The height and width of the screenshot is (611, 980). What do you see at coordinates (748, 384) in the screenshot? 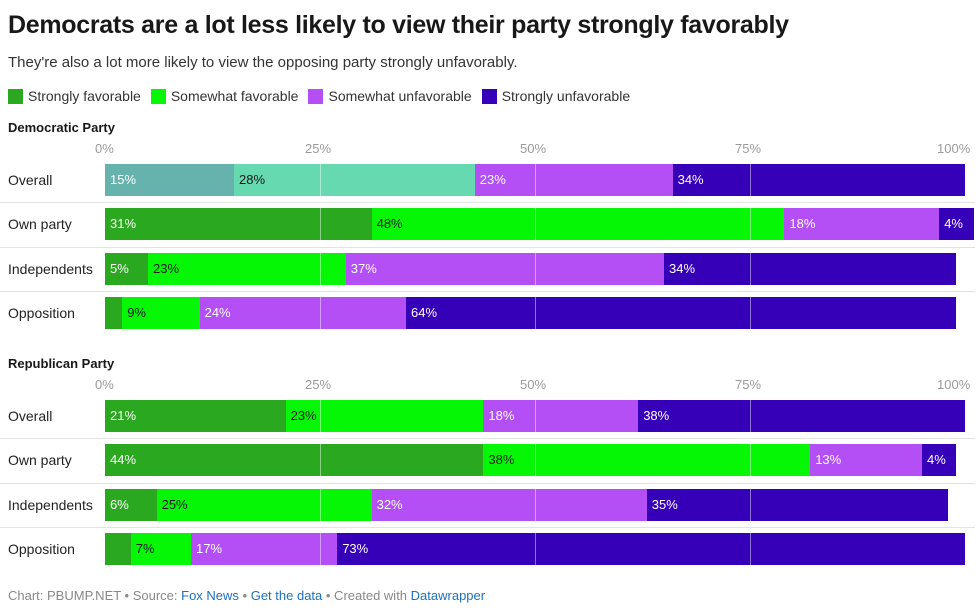
I see `republican-party-tick-label: 75%` at bounding box center [748, 384].